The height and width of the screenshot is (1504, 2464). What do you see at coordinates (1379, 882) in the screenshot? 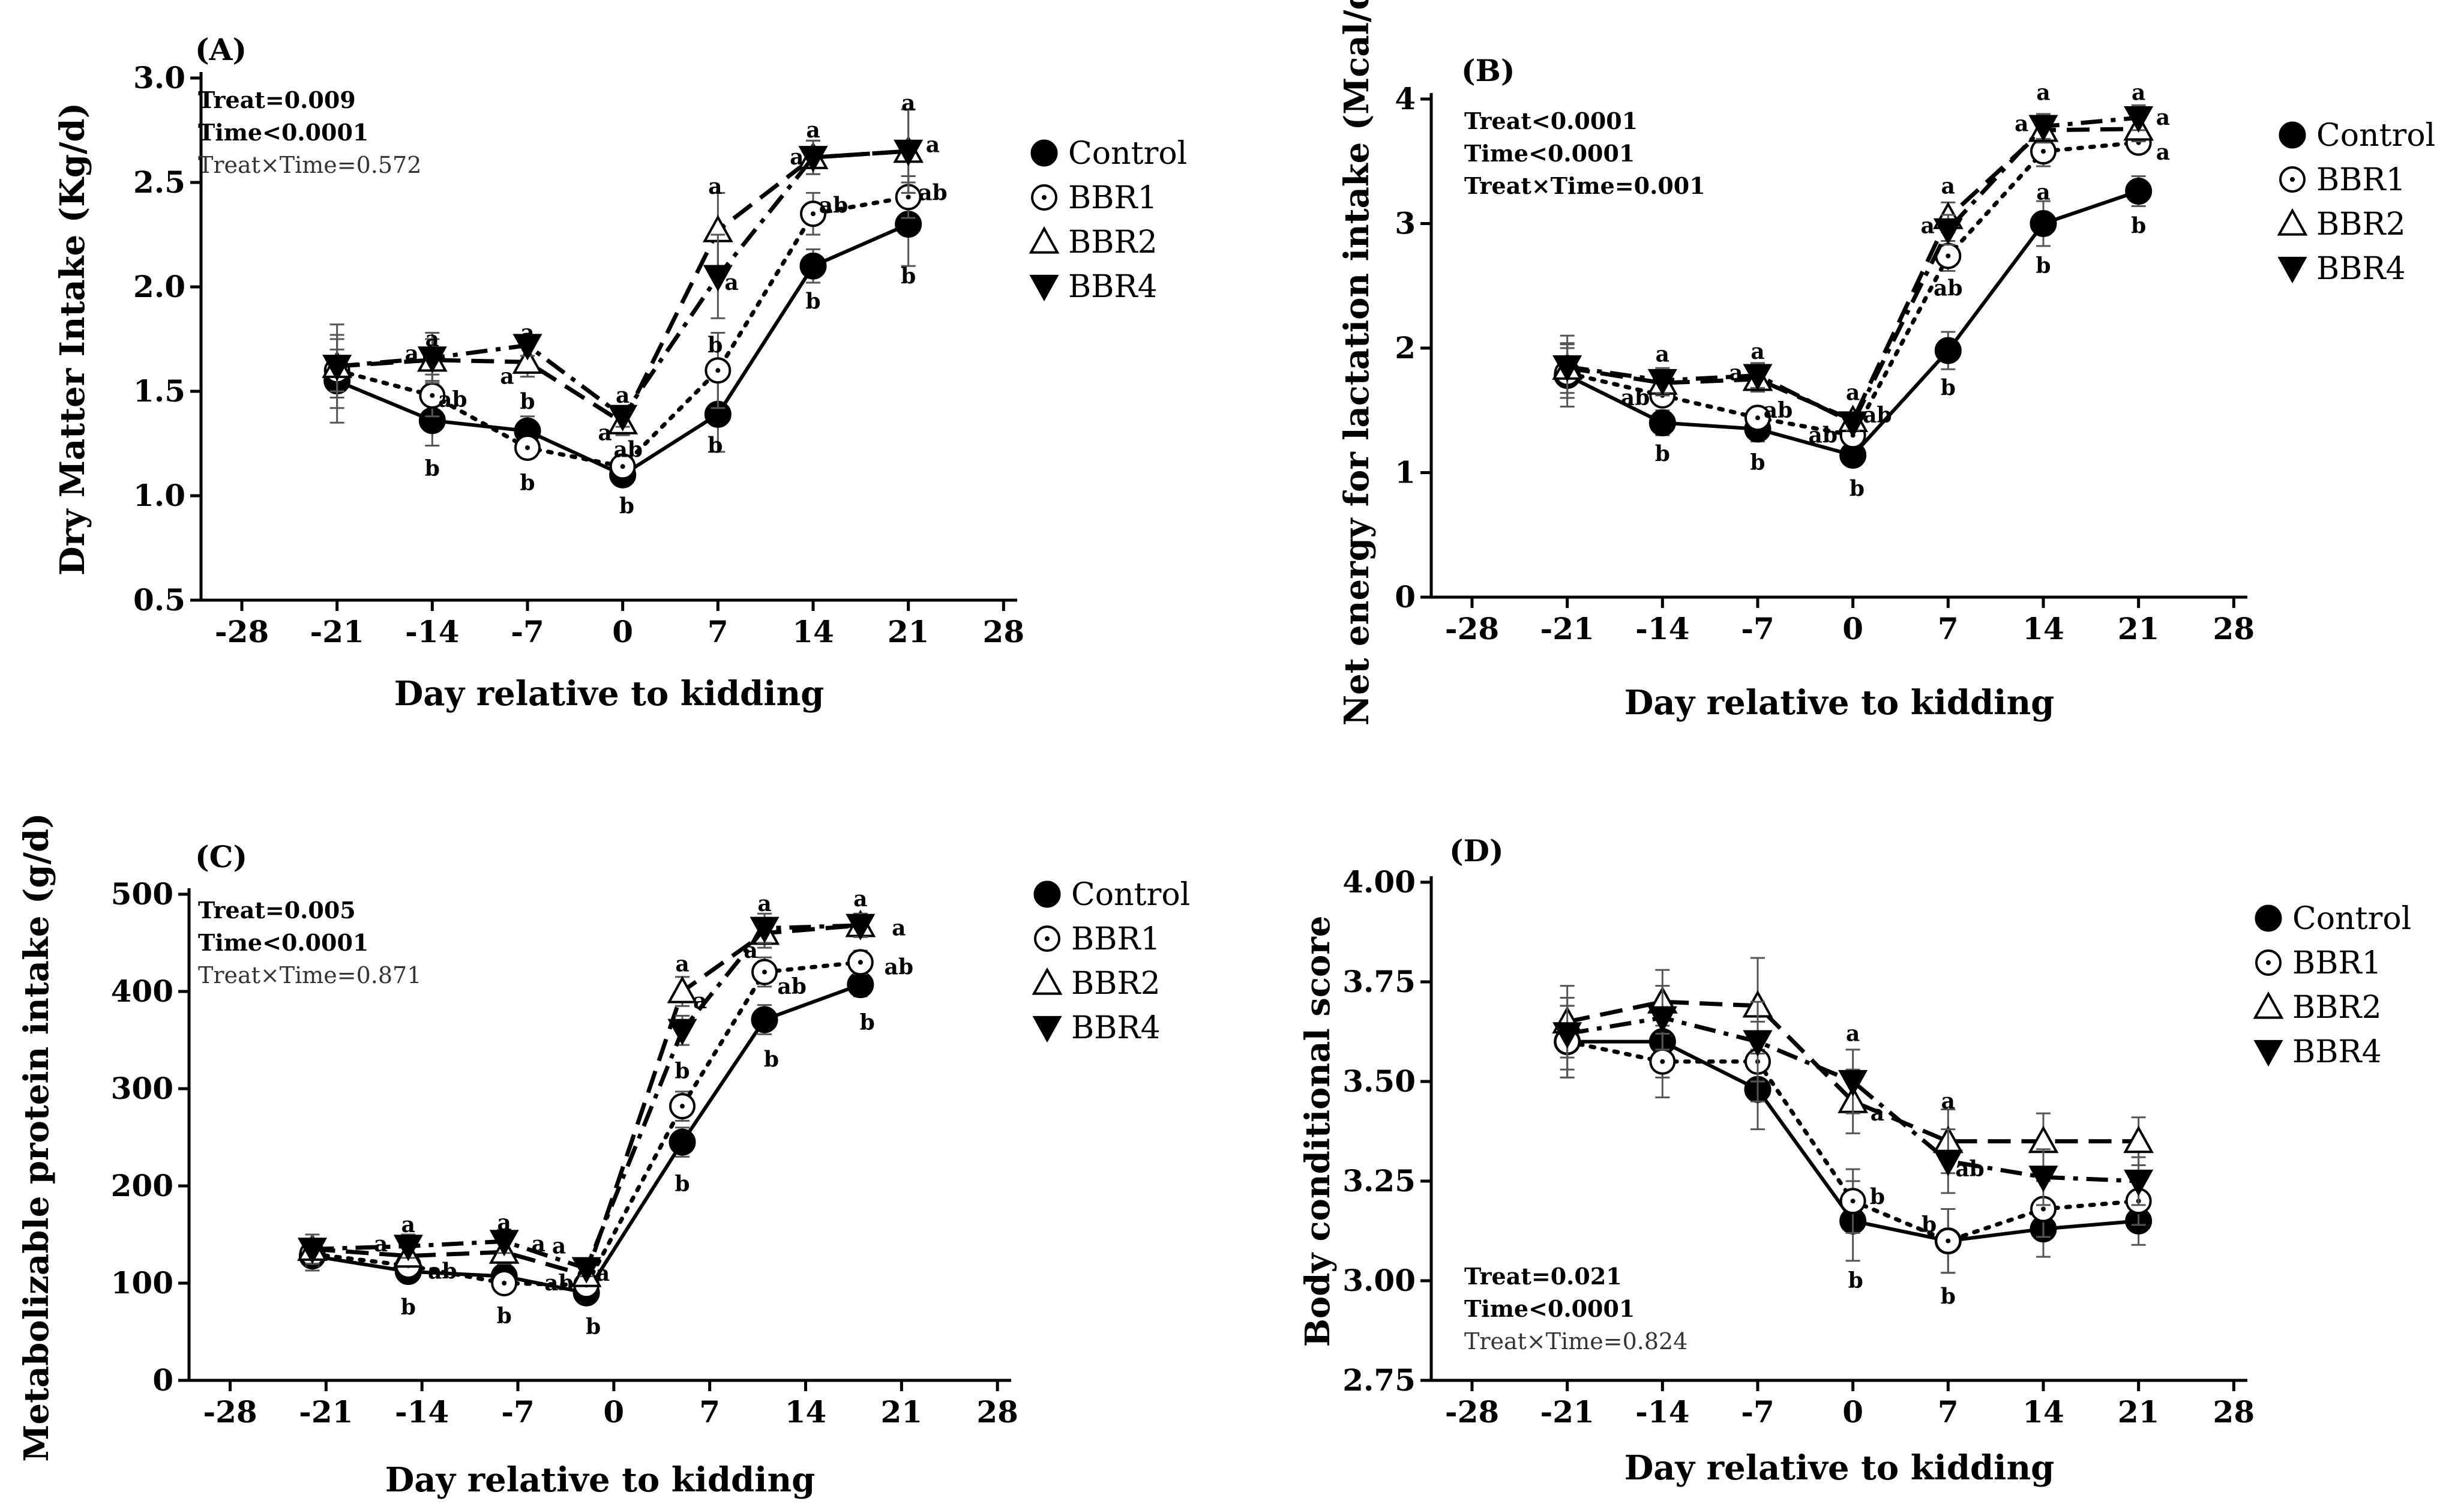
I see `y-tick-label: 4.00` at bounding box center [1379, 882].